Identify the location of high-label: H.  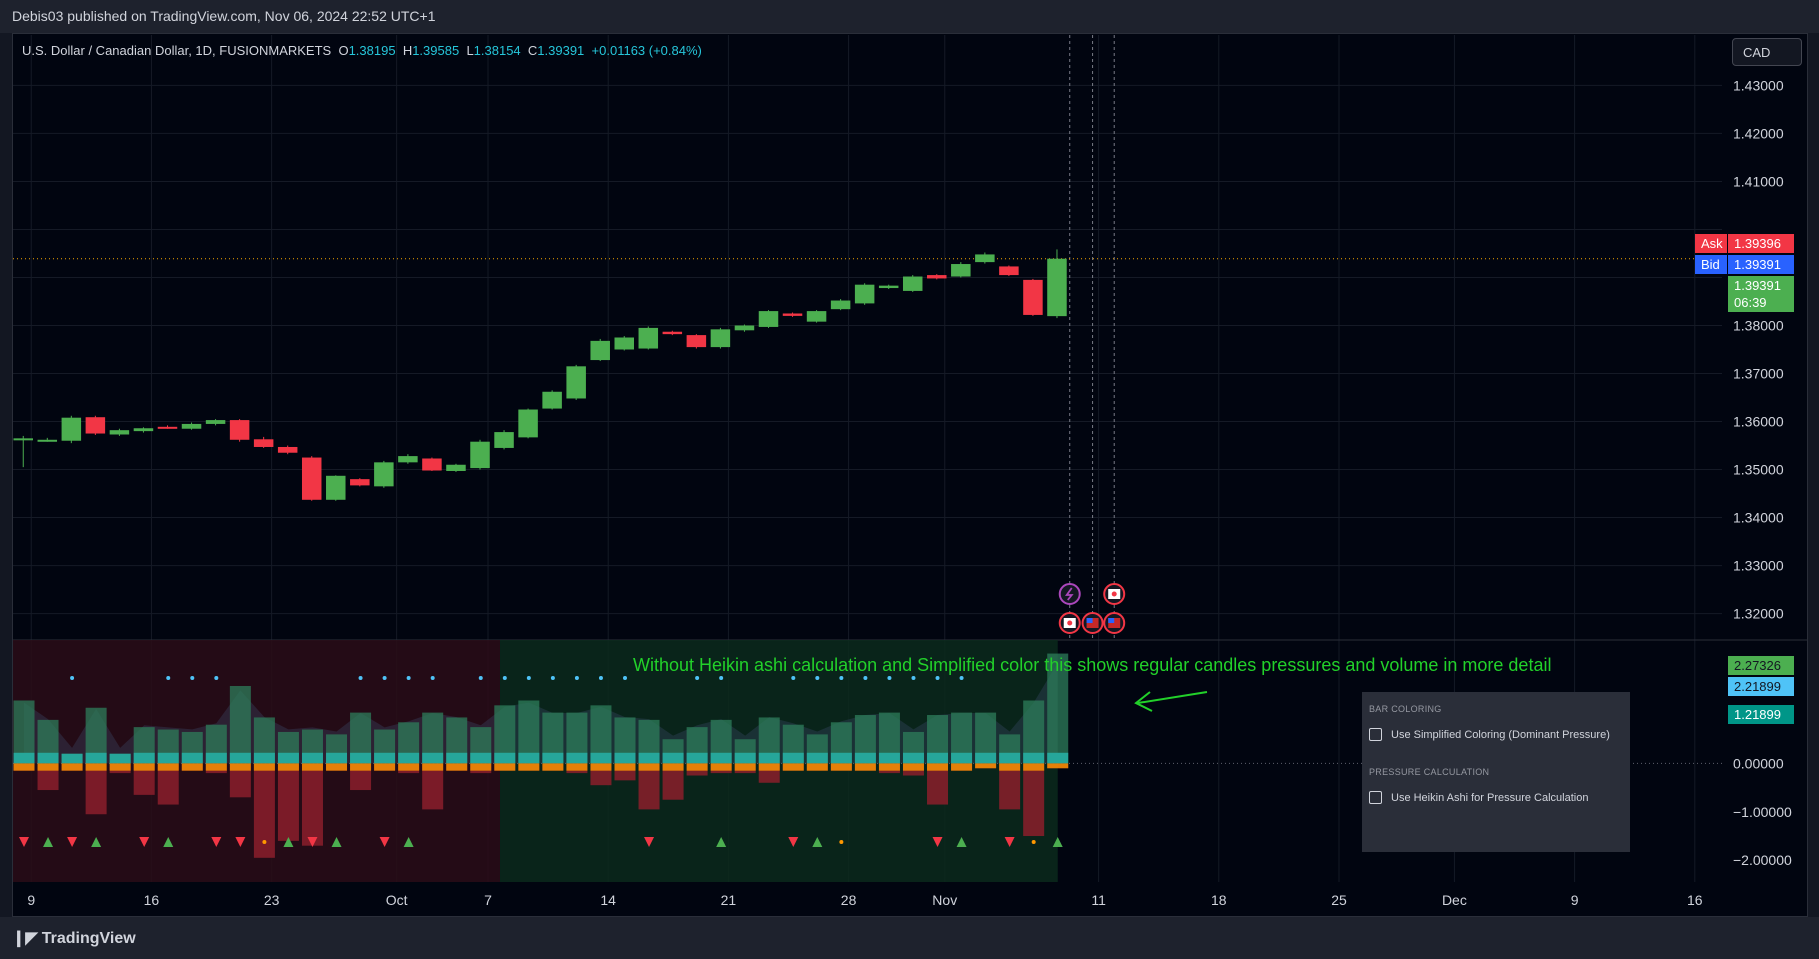
(407, 50).